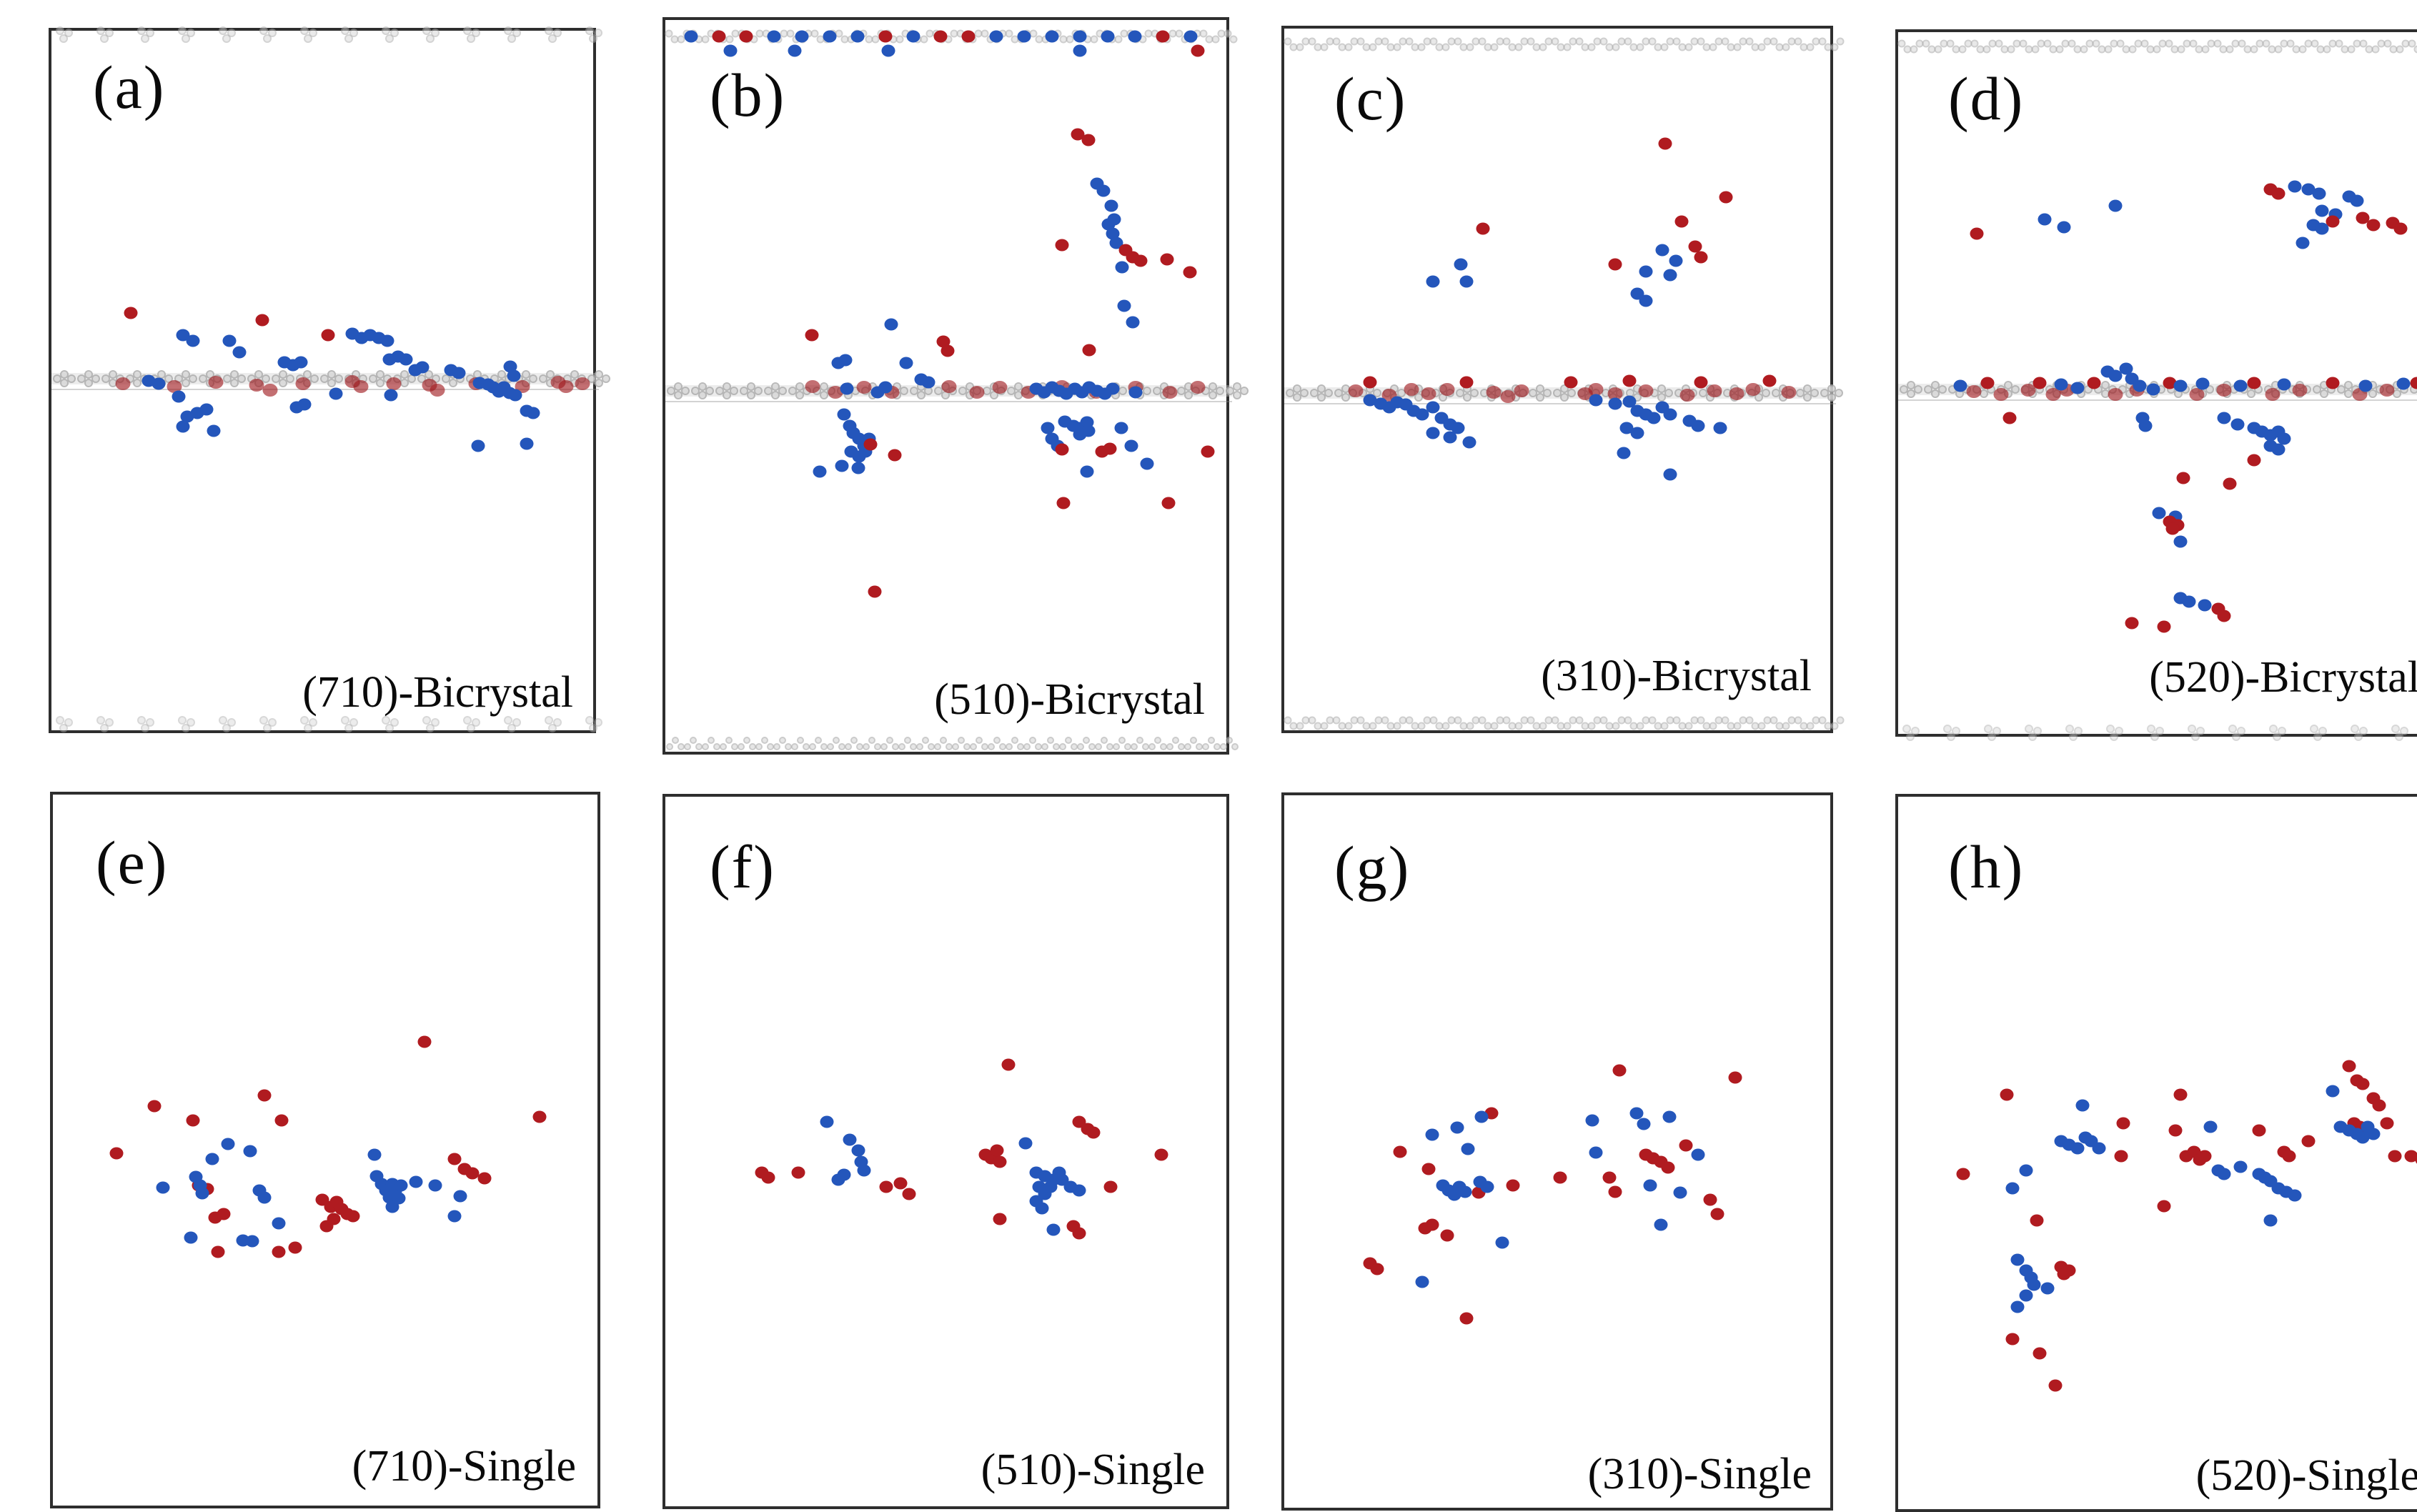 The image size is (2417, 1512). Describe the element at coordinates (464, 1466) in the screenshot. I see `panel-caption: (710)-Single` at that location.